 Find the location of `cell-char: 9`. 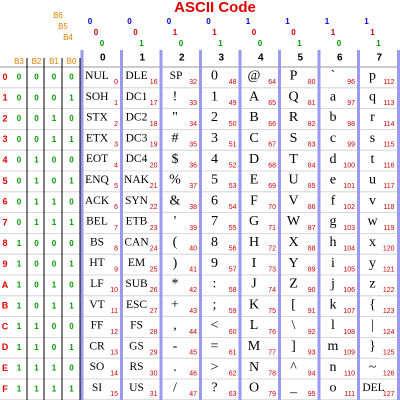

cell-char: 9 is located at coordinates (214, 263).